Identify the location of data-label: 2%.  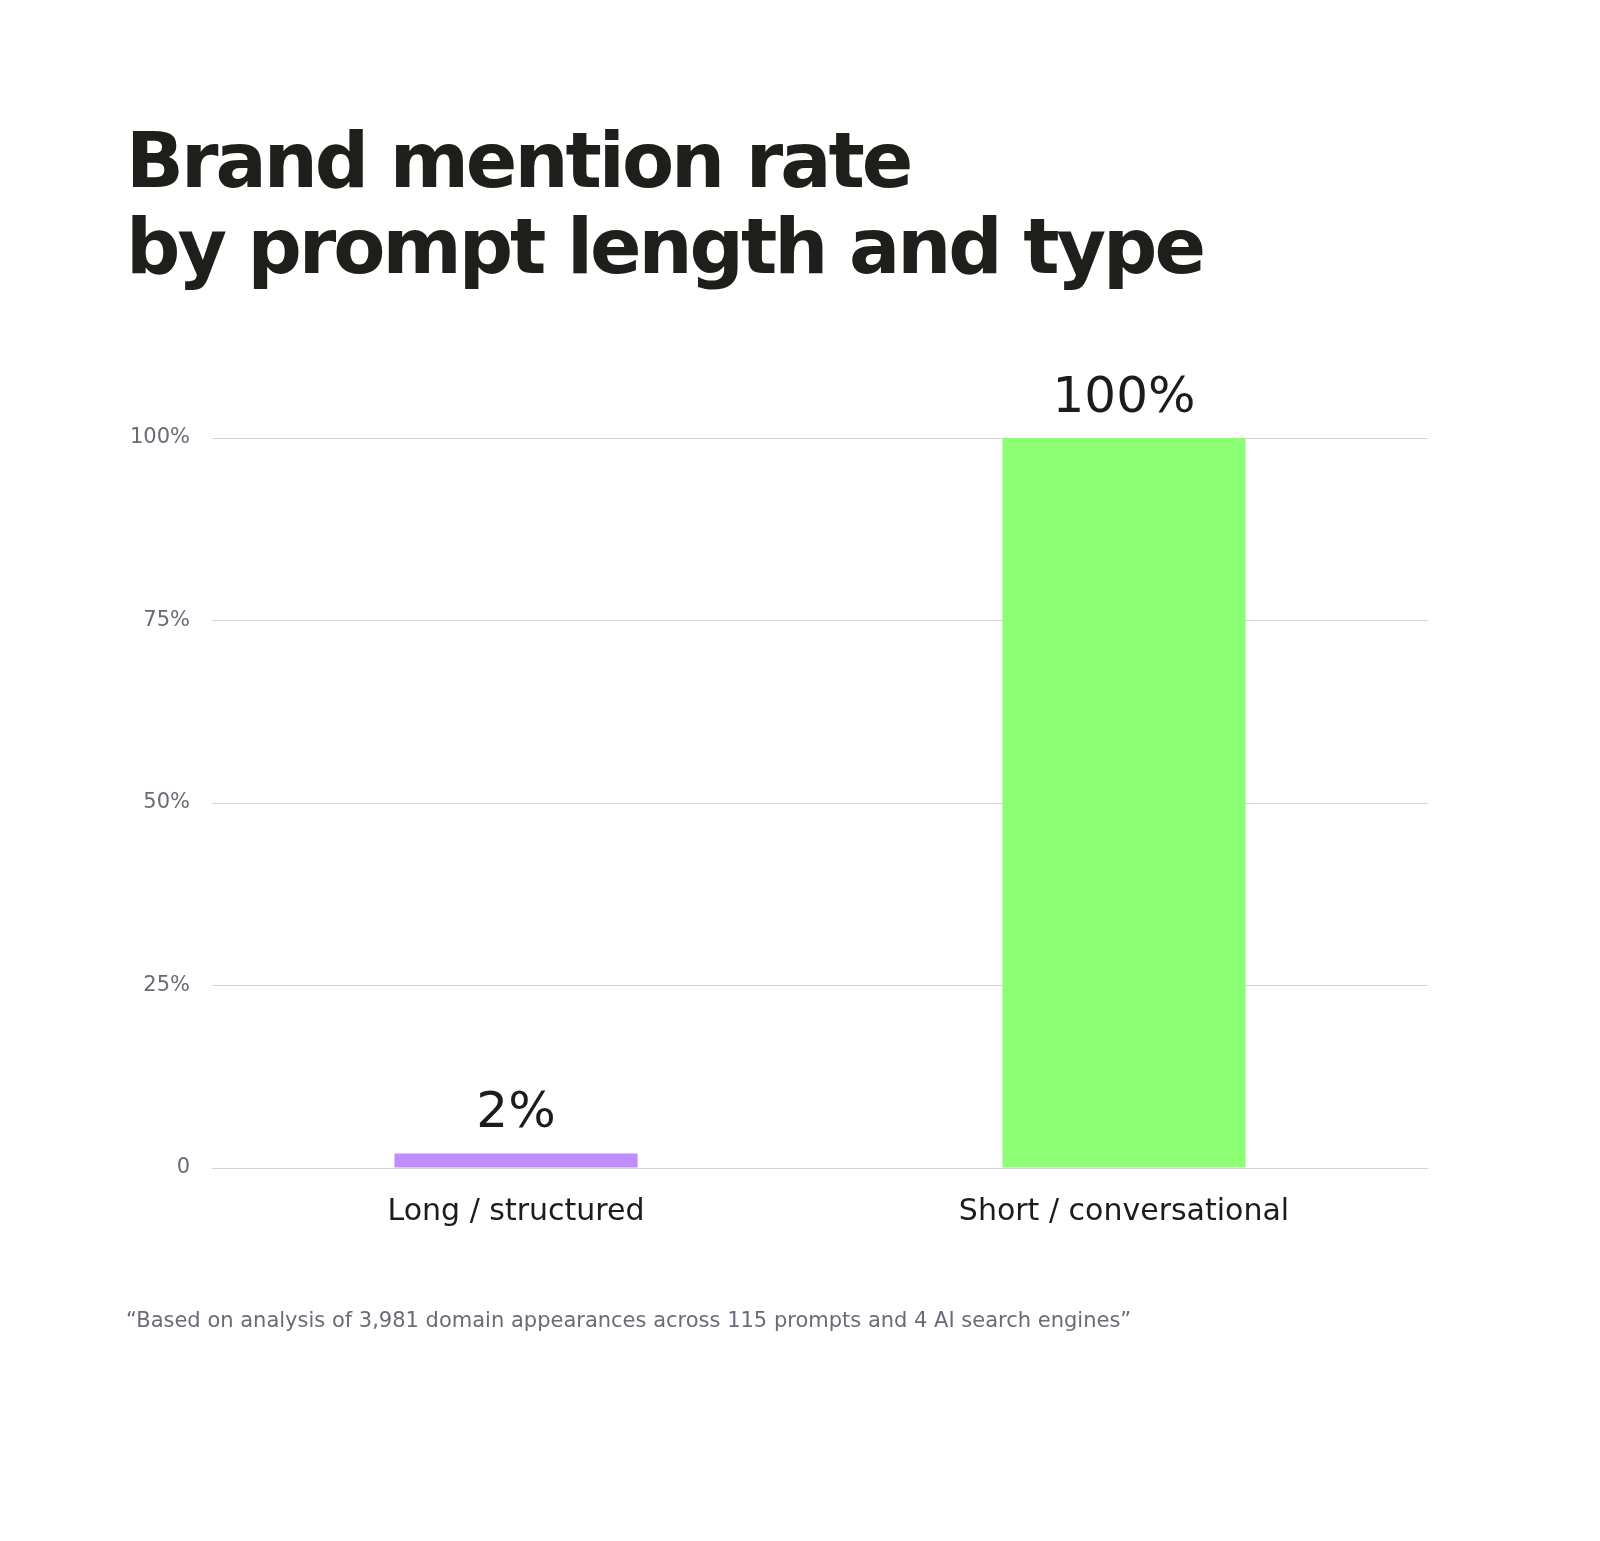
(516, 1110).